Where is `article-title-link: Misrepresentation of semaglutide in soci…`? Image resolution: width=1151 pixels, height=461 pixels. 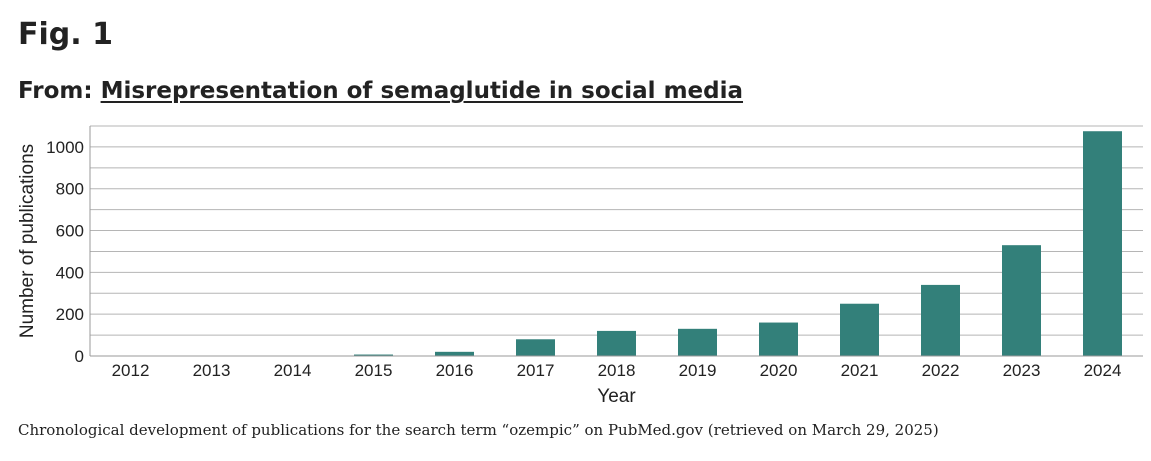
article-title-link: Misrepresentation of semaglutide in soci… is located at coordinates (422, 91).